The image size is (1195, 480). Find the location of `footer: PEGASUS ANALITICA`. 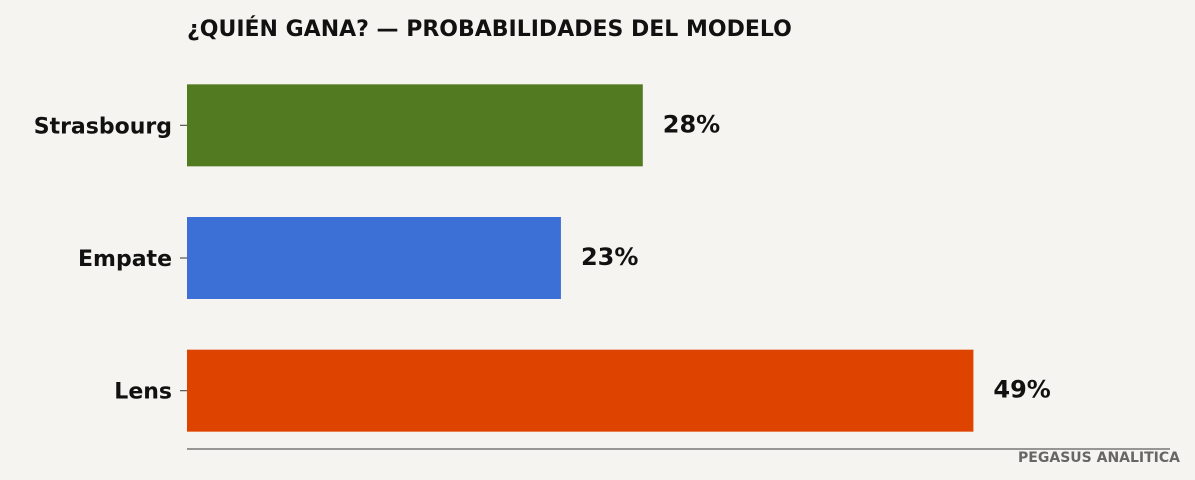

footer: PEGASUS ANALITICA is located at coordinates (1099, 458).